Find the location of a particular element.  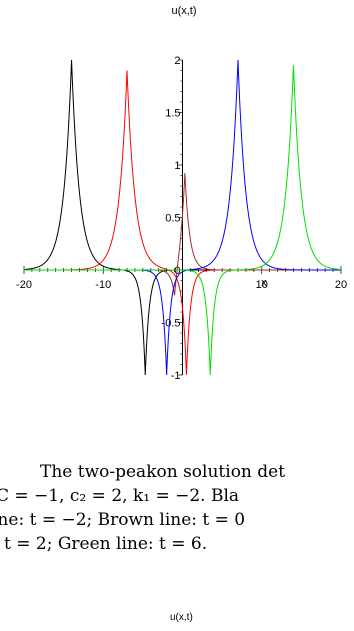

y-tick-label: 1 is located at coordinates (177, 166).